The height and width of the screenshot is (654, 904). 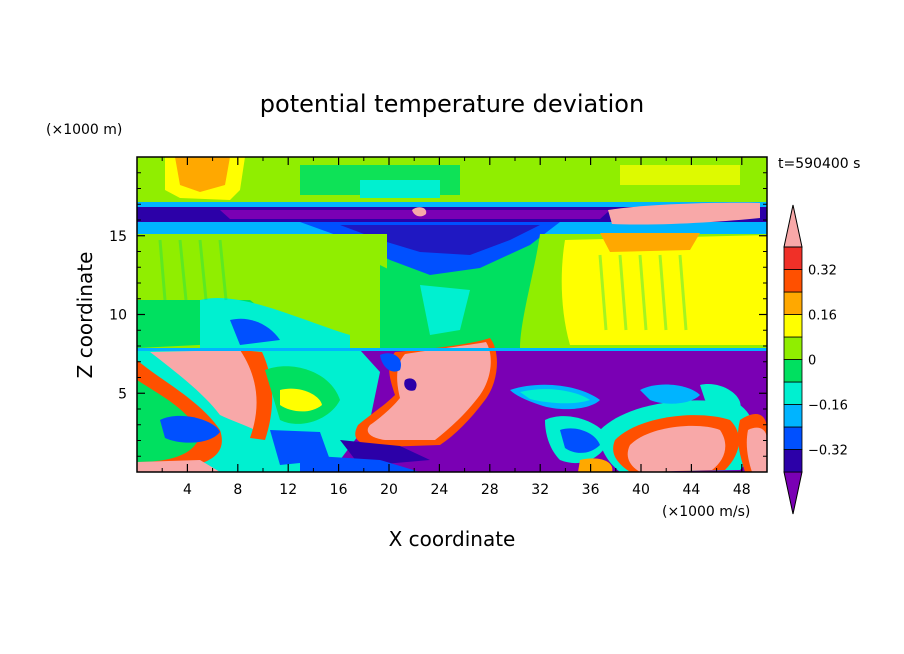 What do you see at coordinates (85, 315) in the screenshot?
I see `y-axis-title: Z coordinate` at bounding box center [85, 315].